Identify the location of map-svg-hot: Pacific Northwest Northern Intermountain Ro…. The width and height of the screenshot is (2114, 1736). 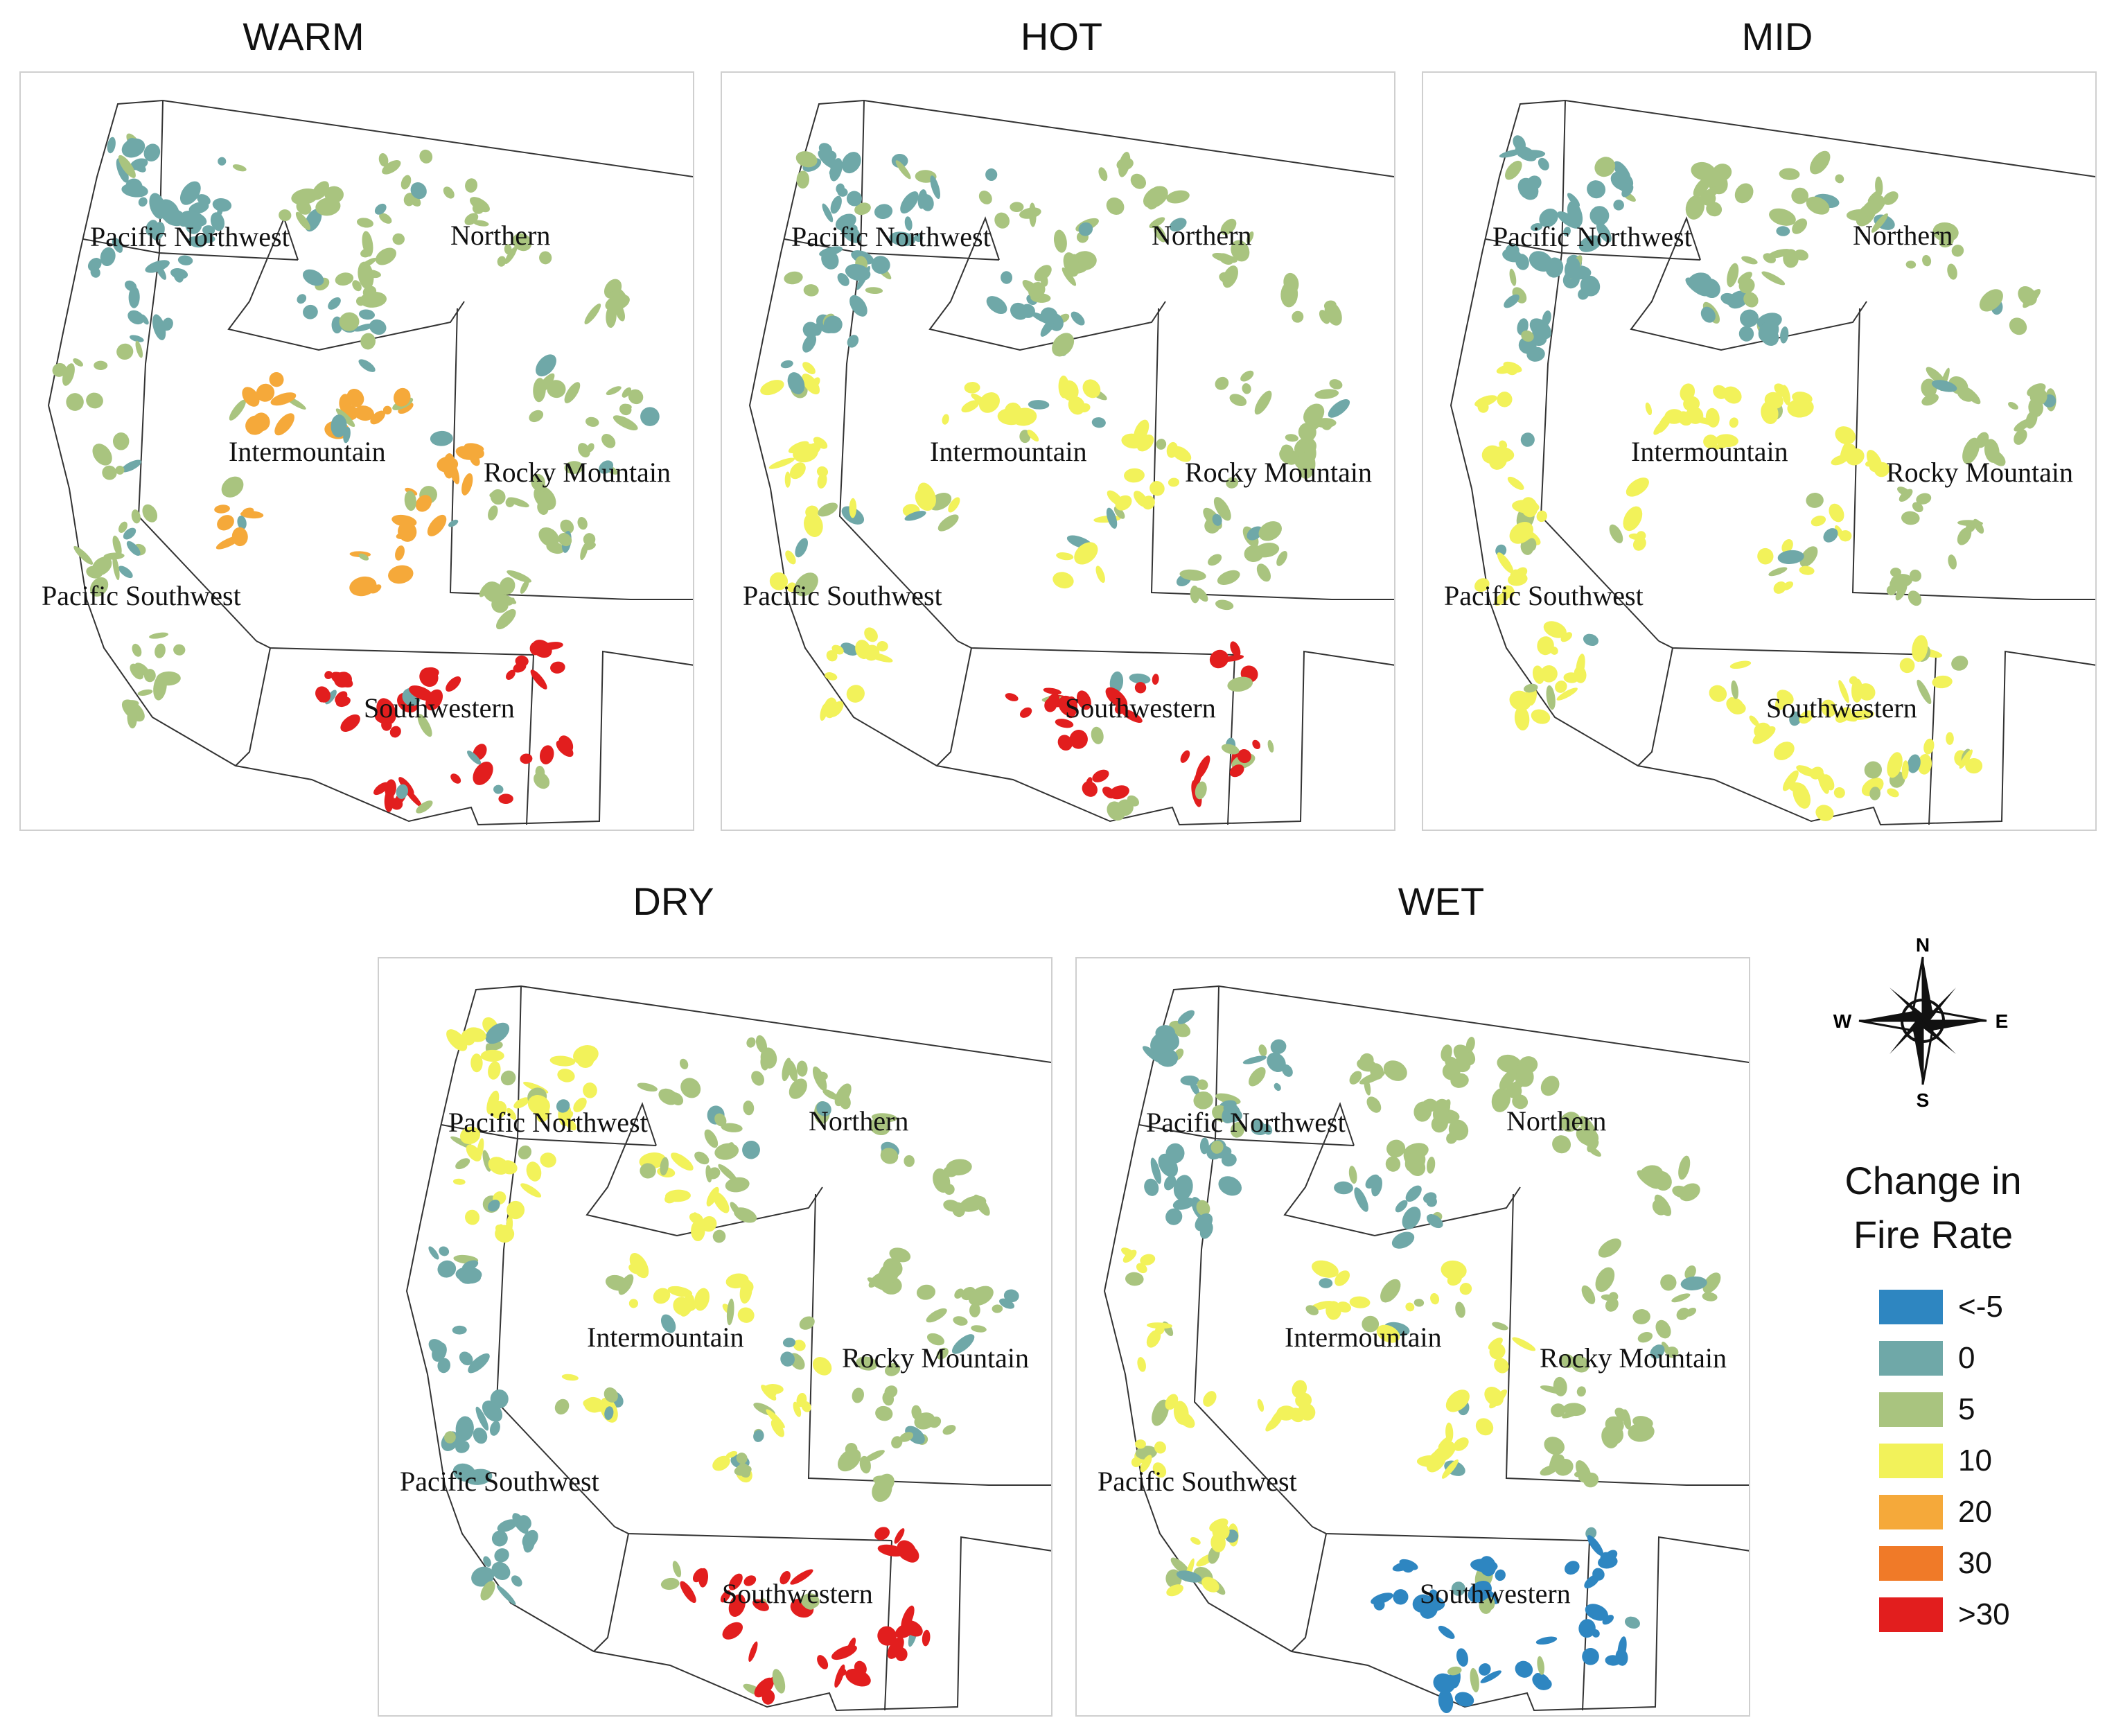
(1068, 462).